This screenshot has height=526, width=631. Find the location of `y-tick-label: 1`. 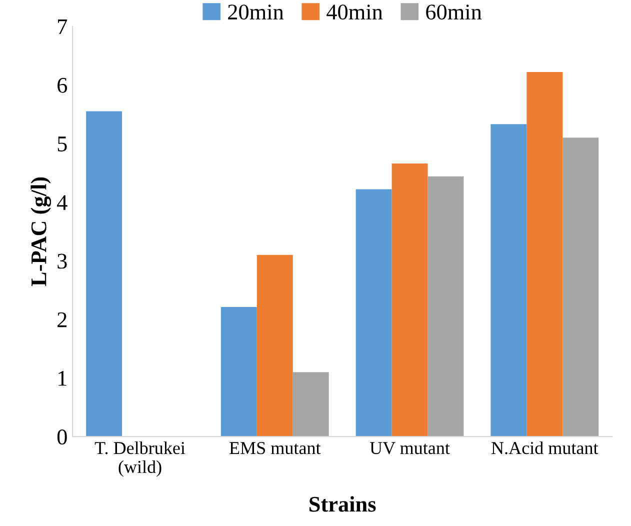

y-tick-label: 1 is located at coordinates (62, 378).